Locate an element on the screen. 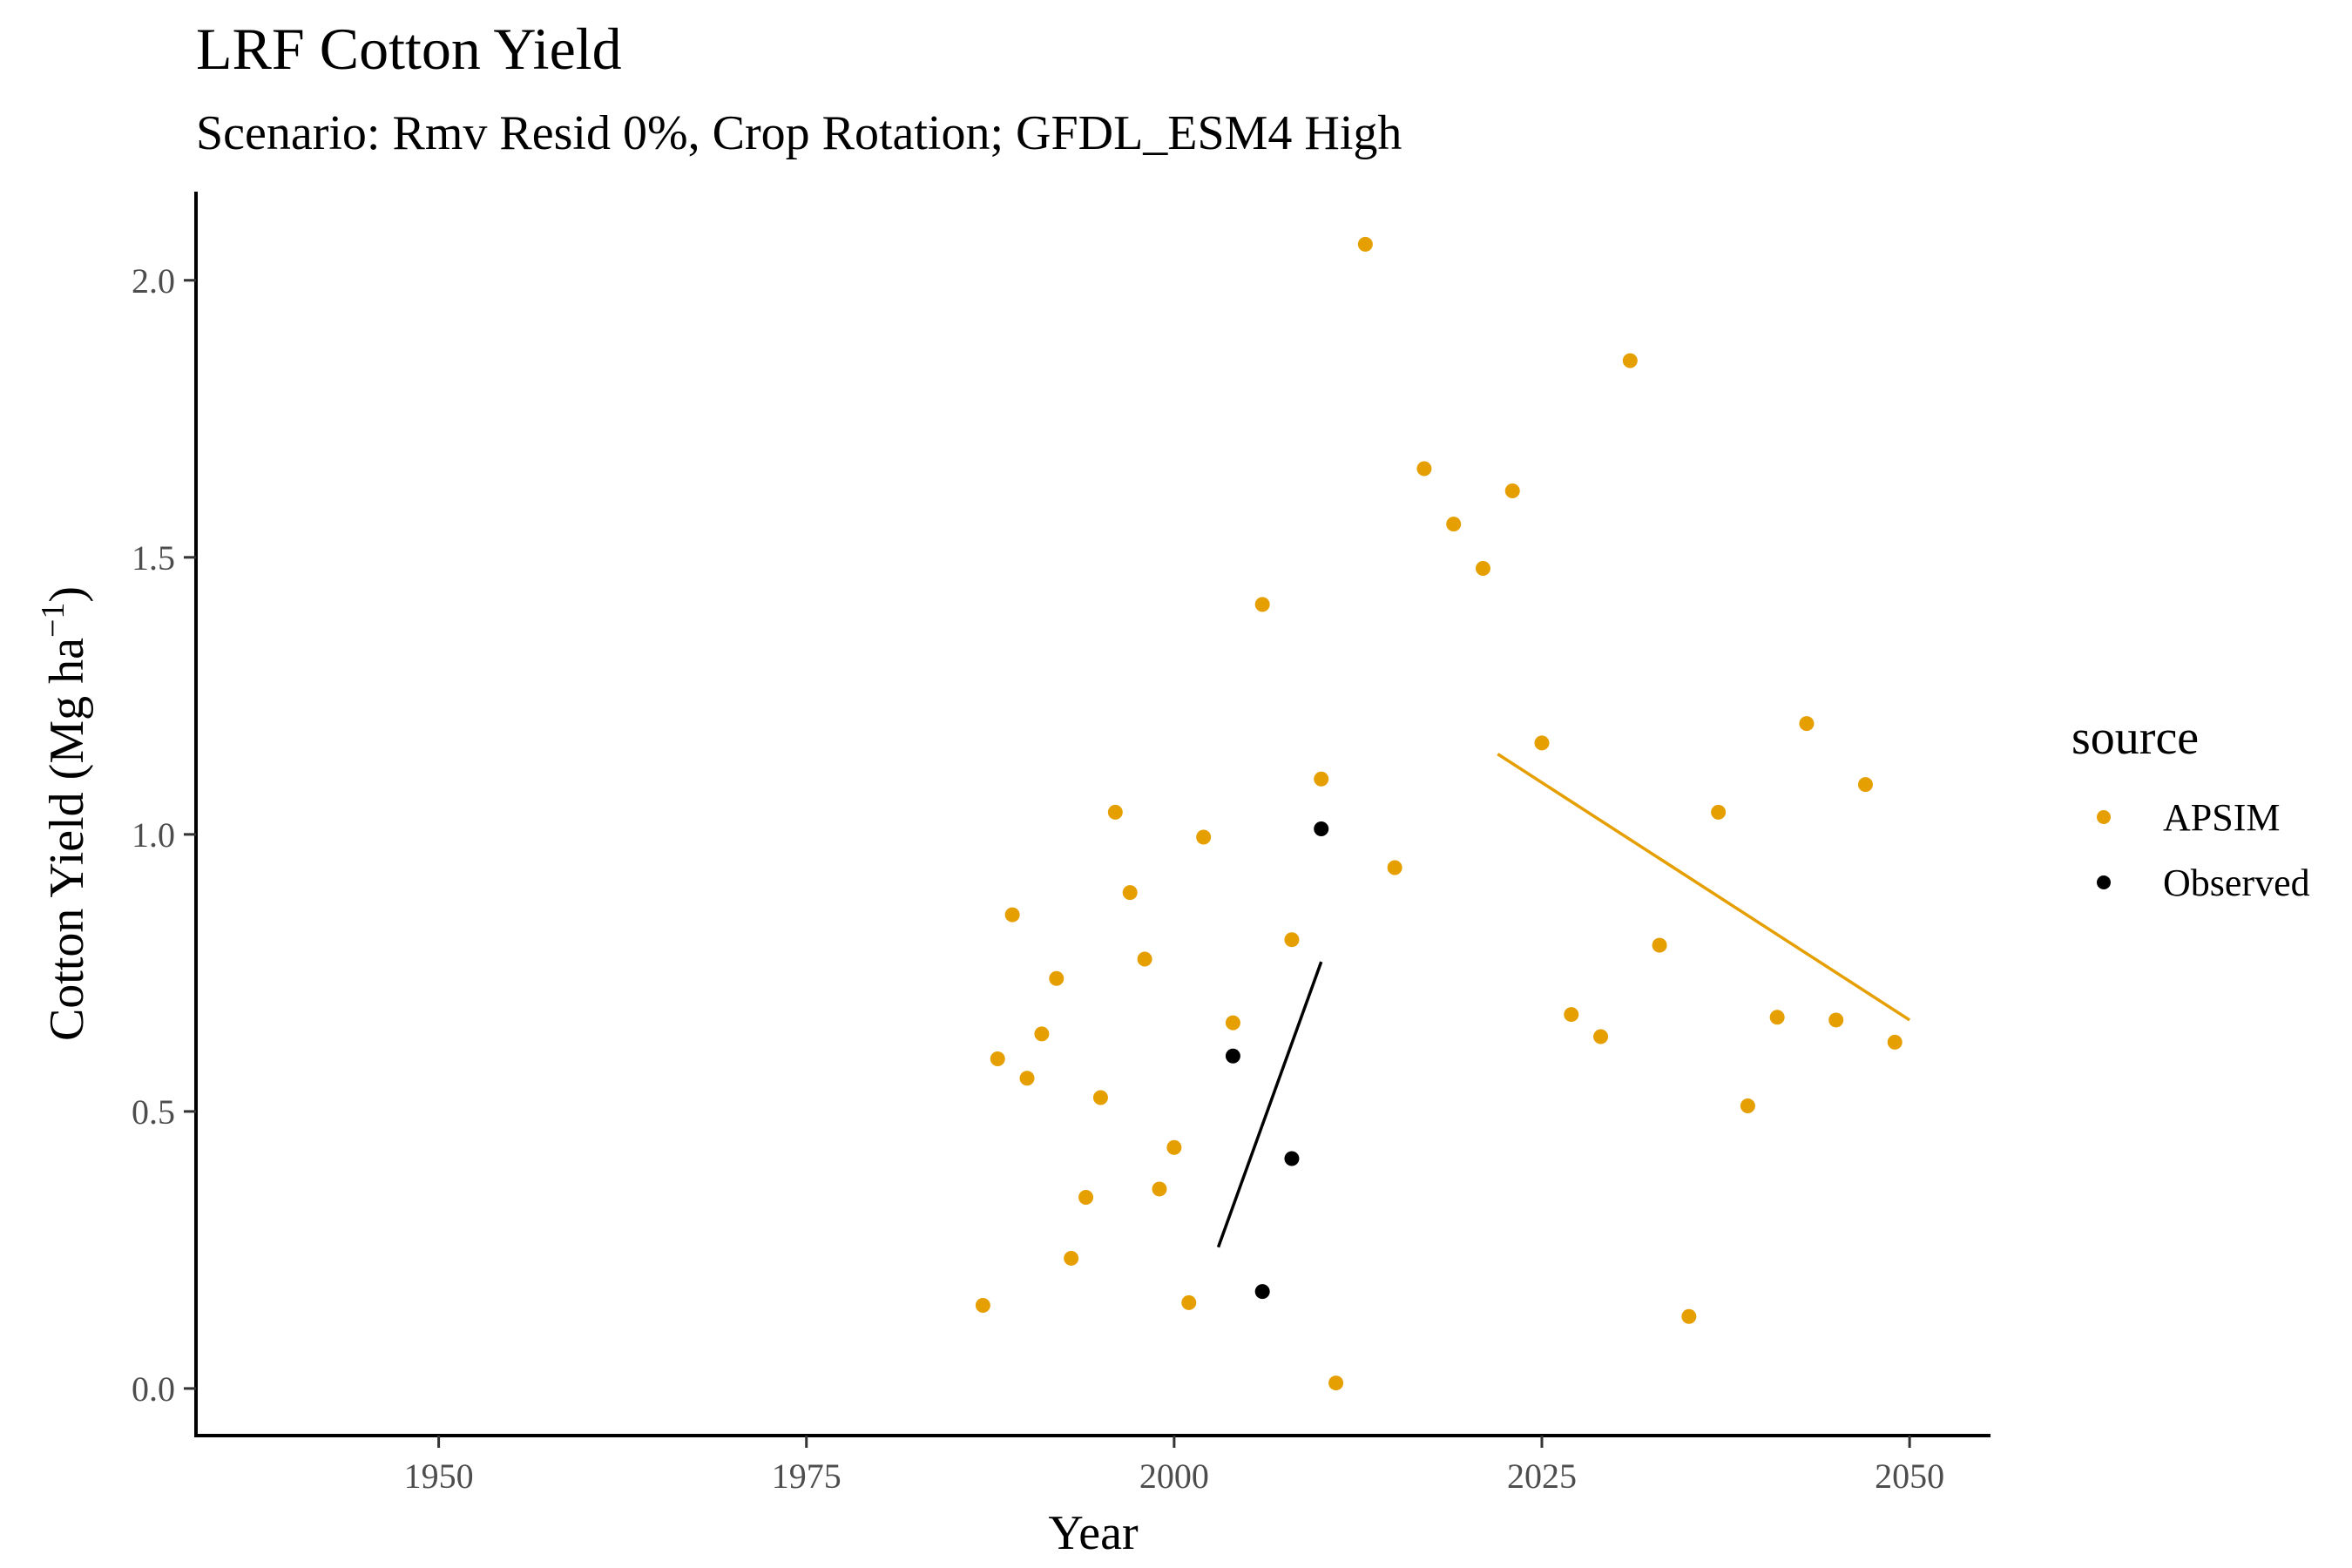  x-ticks: 1950 1975 2000 2025 2050 is located at coordinates (1174, 1466).